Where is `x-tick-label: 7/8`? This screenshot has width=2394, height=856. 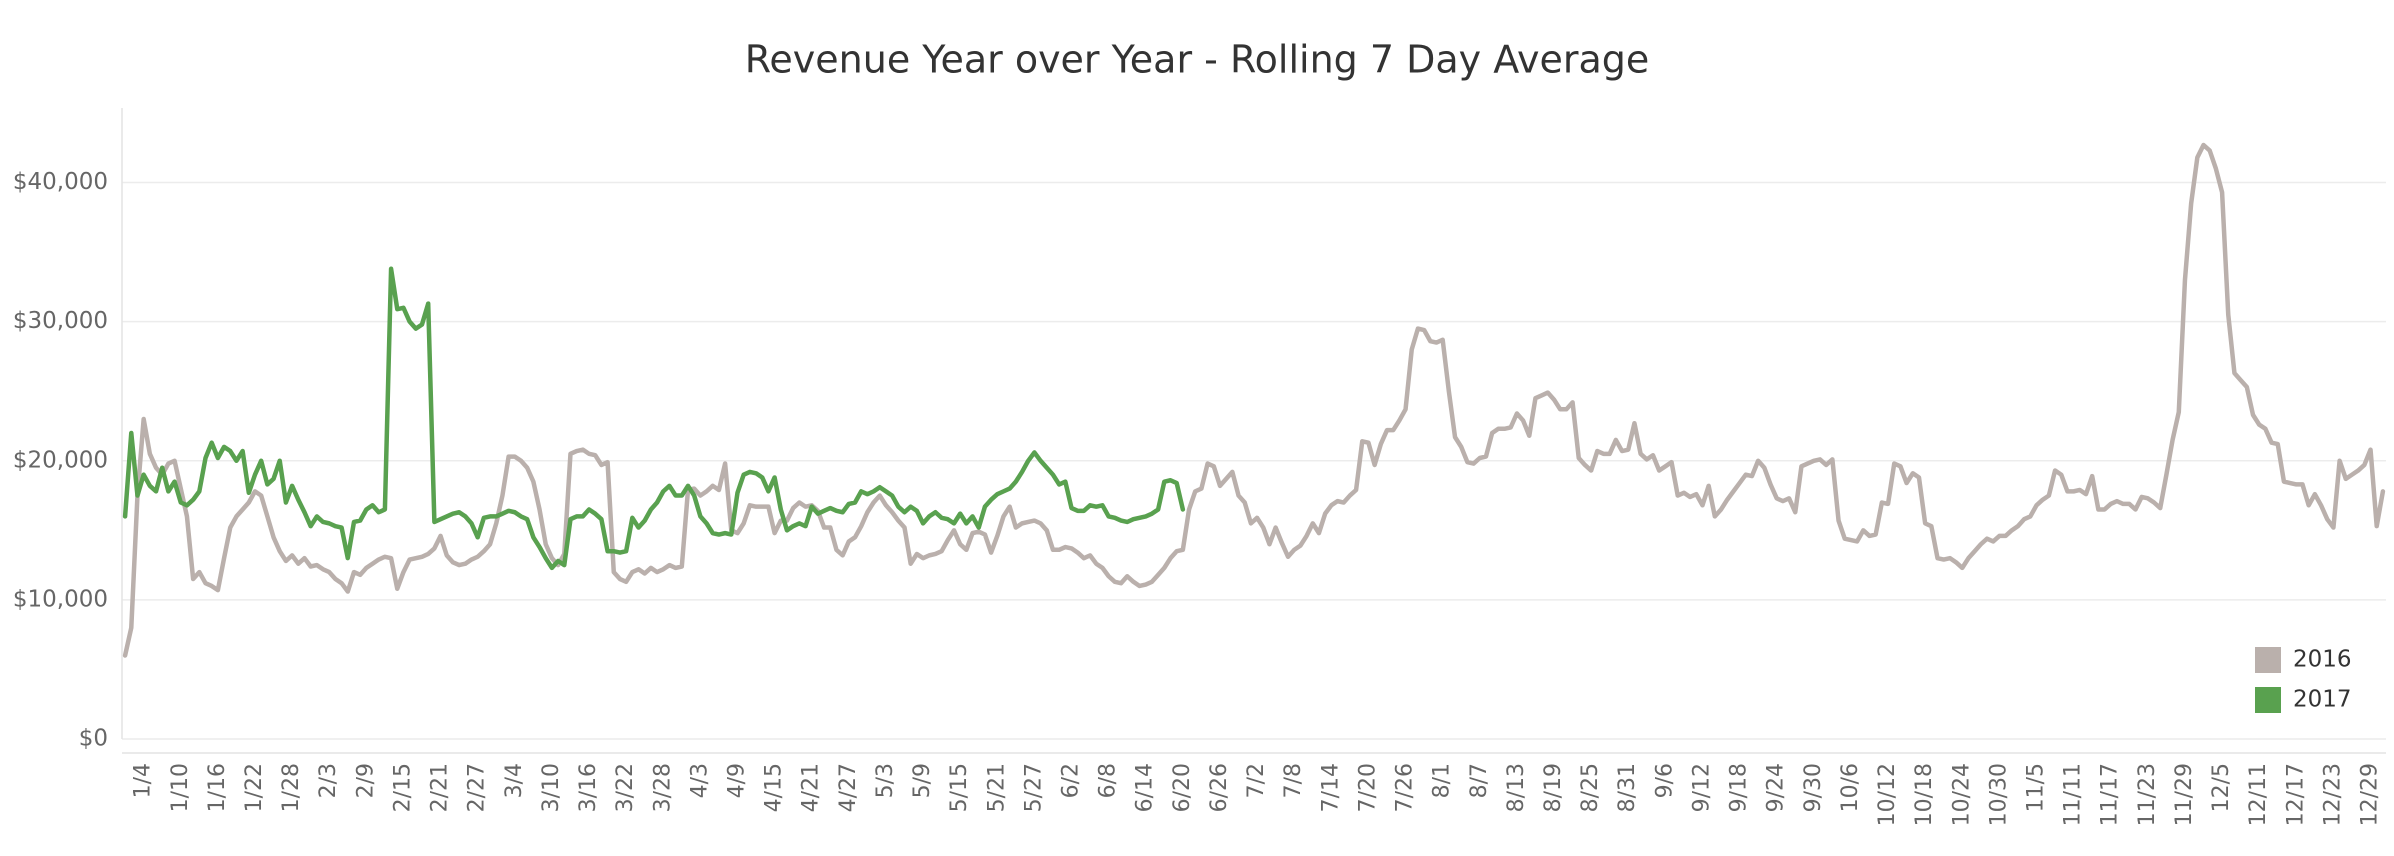 x-tick-label: 7/8 is located at coordinates (1293, 780).